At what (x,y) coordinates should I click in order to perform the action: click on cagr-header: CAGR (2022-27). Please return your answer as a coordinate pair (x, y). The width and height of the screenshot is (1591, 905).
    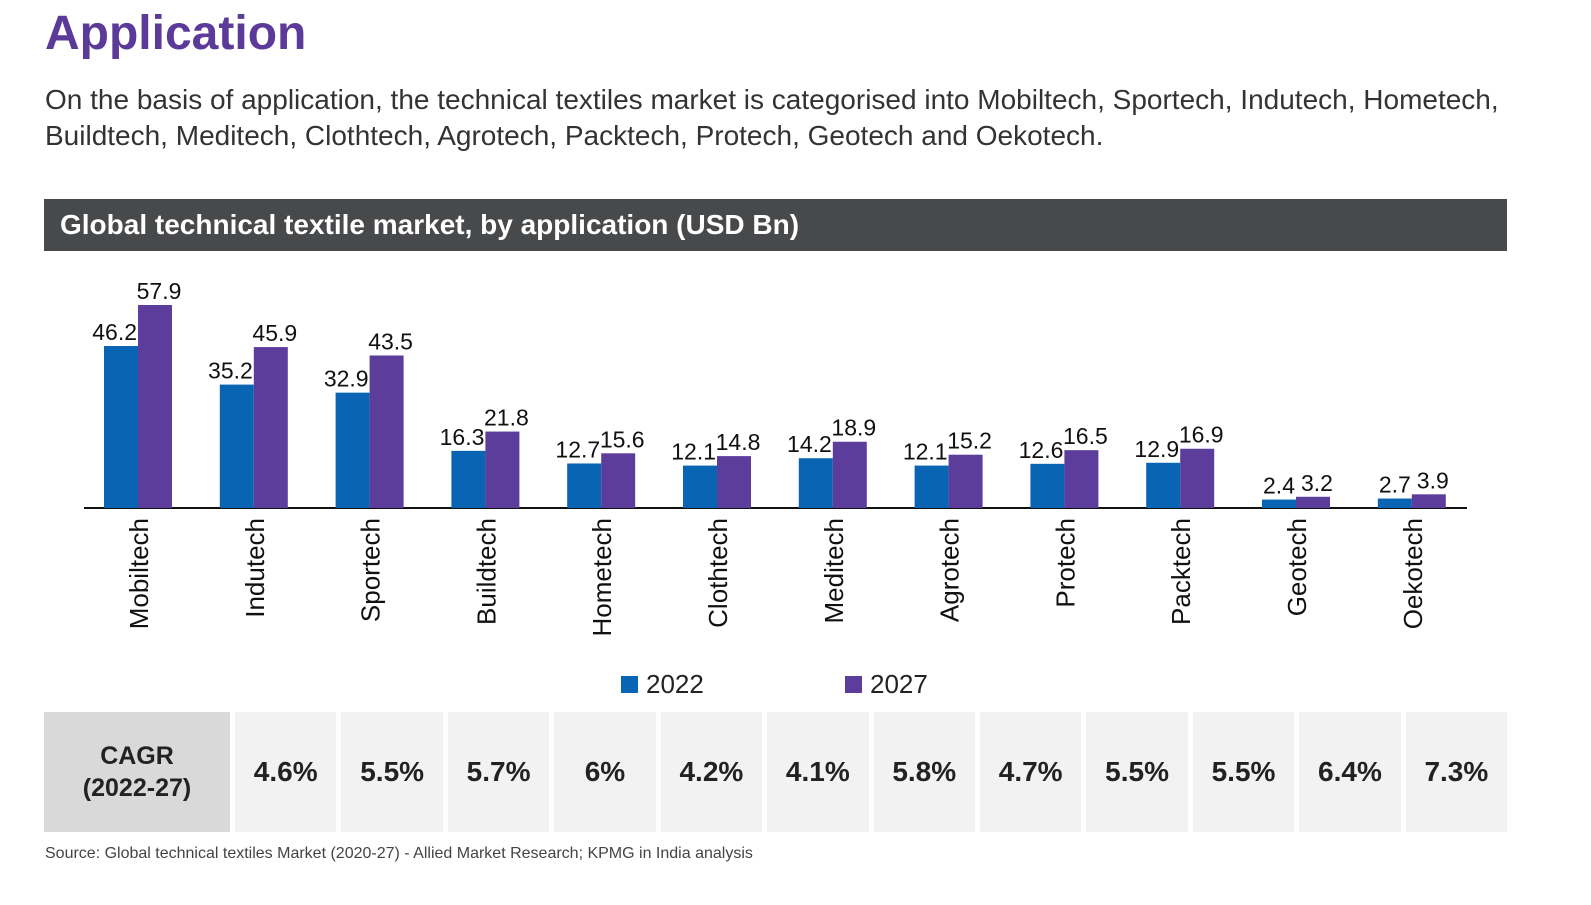
    Looking at the image, I should click on (137, 772).